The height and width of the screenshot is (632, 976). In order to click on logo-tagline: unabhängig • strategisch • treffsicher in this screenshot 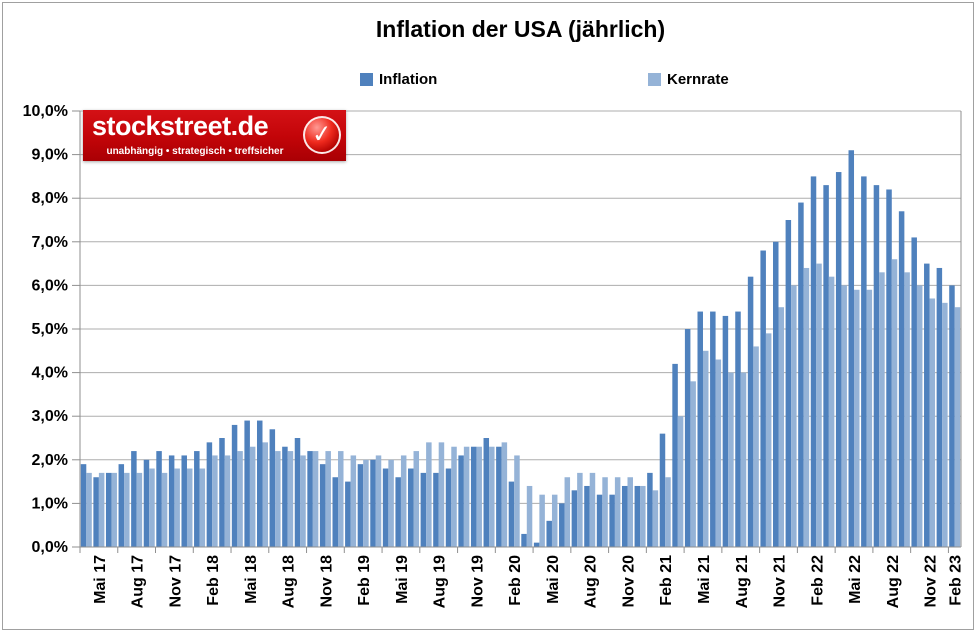, I will do `click(195, 151)`.